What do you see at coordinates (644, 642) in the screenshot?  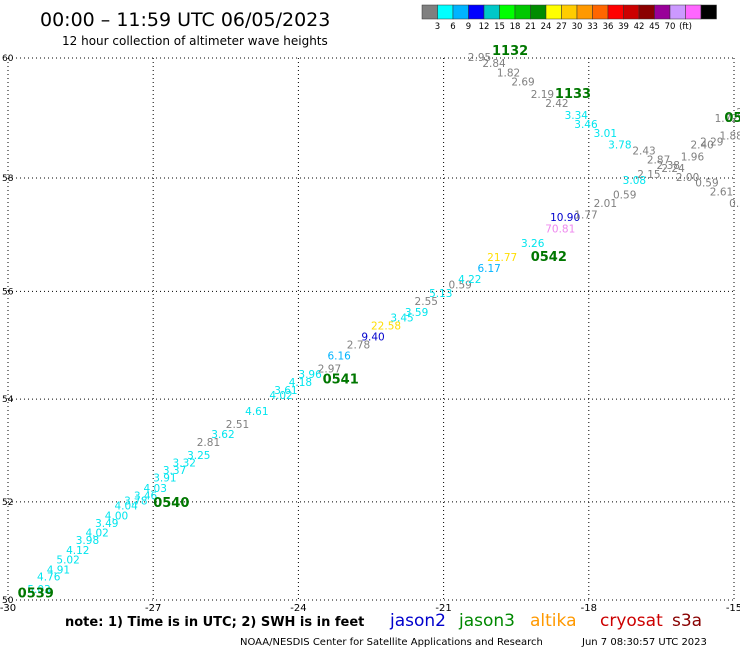 I see `footer-timestamp: Jun 7 08:30:57 UTC 2023` at bounding box center [644, 642].